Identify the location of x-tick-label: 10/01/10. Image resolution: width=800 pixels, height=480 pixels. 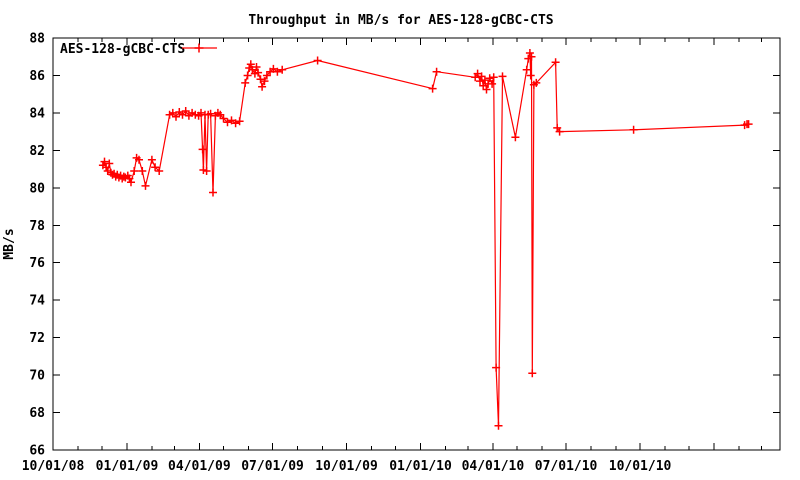
(640, 466).